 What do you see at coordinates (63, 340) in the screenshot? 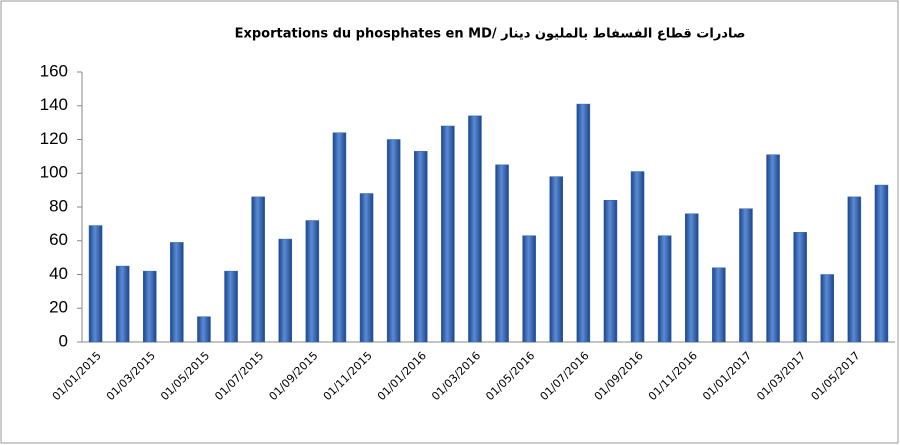
I see `y-tick-label: 0` at bounding box center [63, 340].